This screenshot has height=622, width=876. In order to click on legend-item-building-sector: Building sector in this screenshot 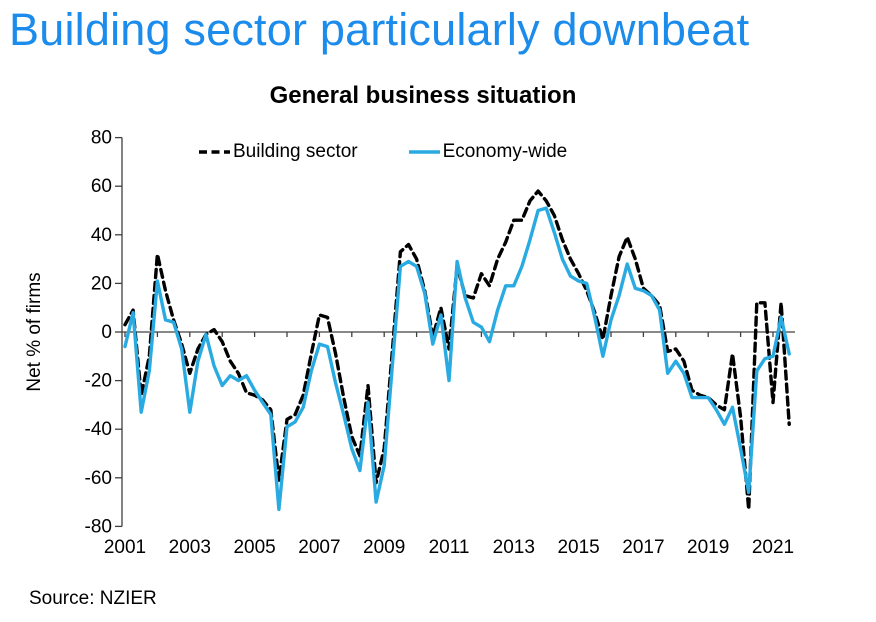, I will do `click(300, 152)`.